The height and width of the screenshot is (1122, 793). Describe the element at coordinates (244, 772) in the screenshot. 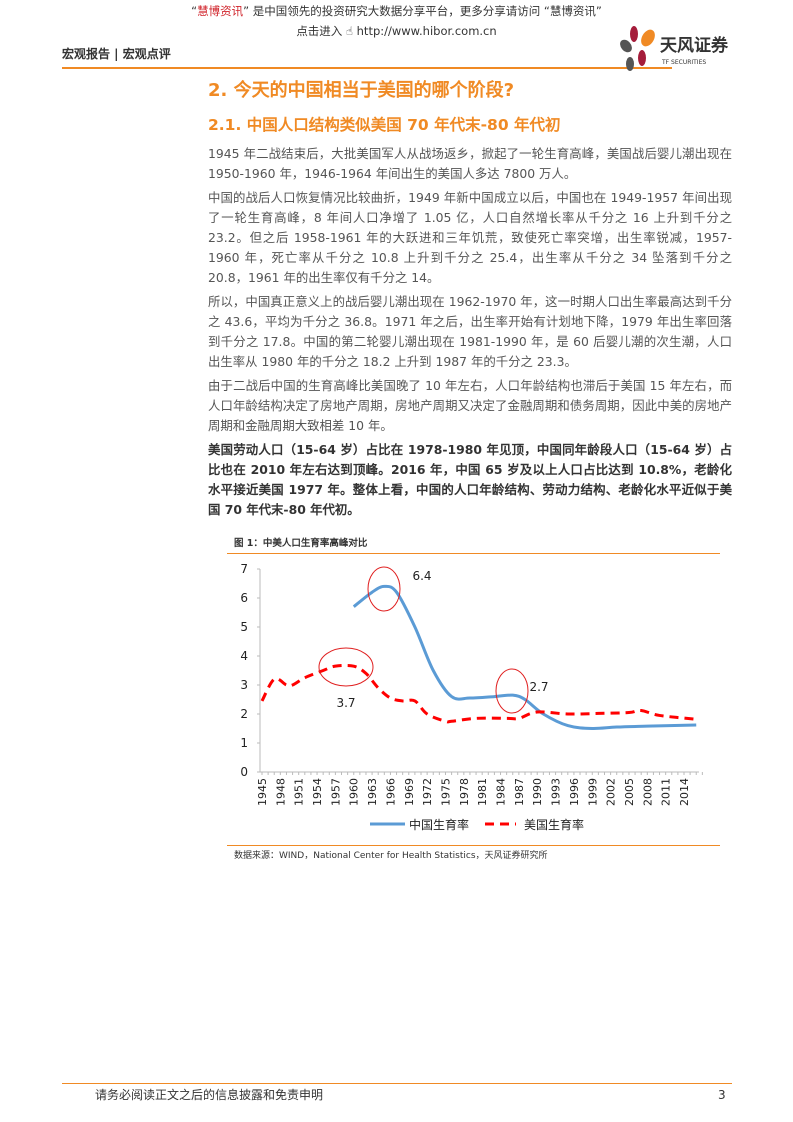

I see `y-tick-label: 0` at that location.